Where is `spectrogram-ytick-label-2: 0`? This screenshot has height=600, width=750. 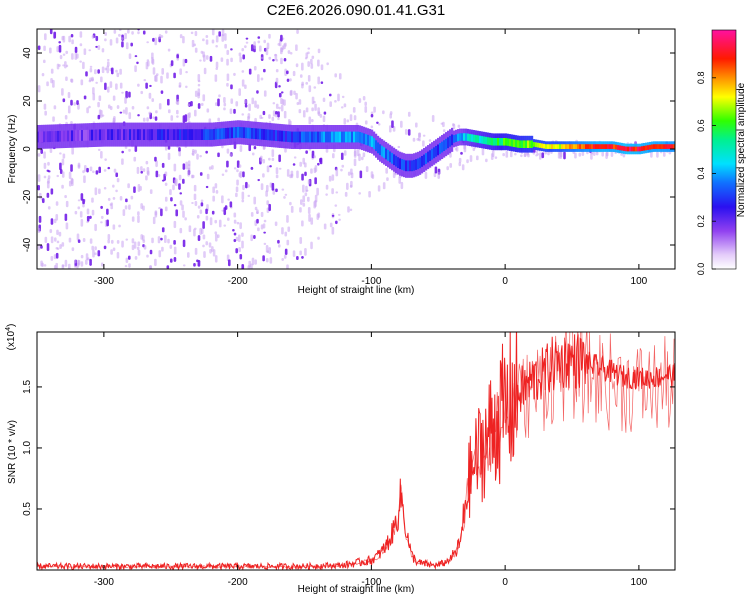 spectrogram-ytick-label-2: 0 is located at coordinates (27, 149).